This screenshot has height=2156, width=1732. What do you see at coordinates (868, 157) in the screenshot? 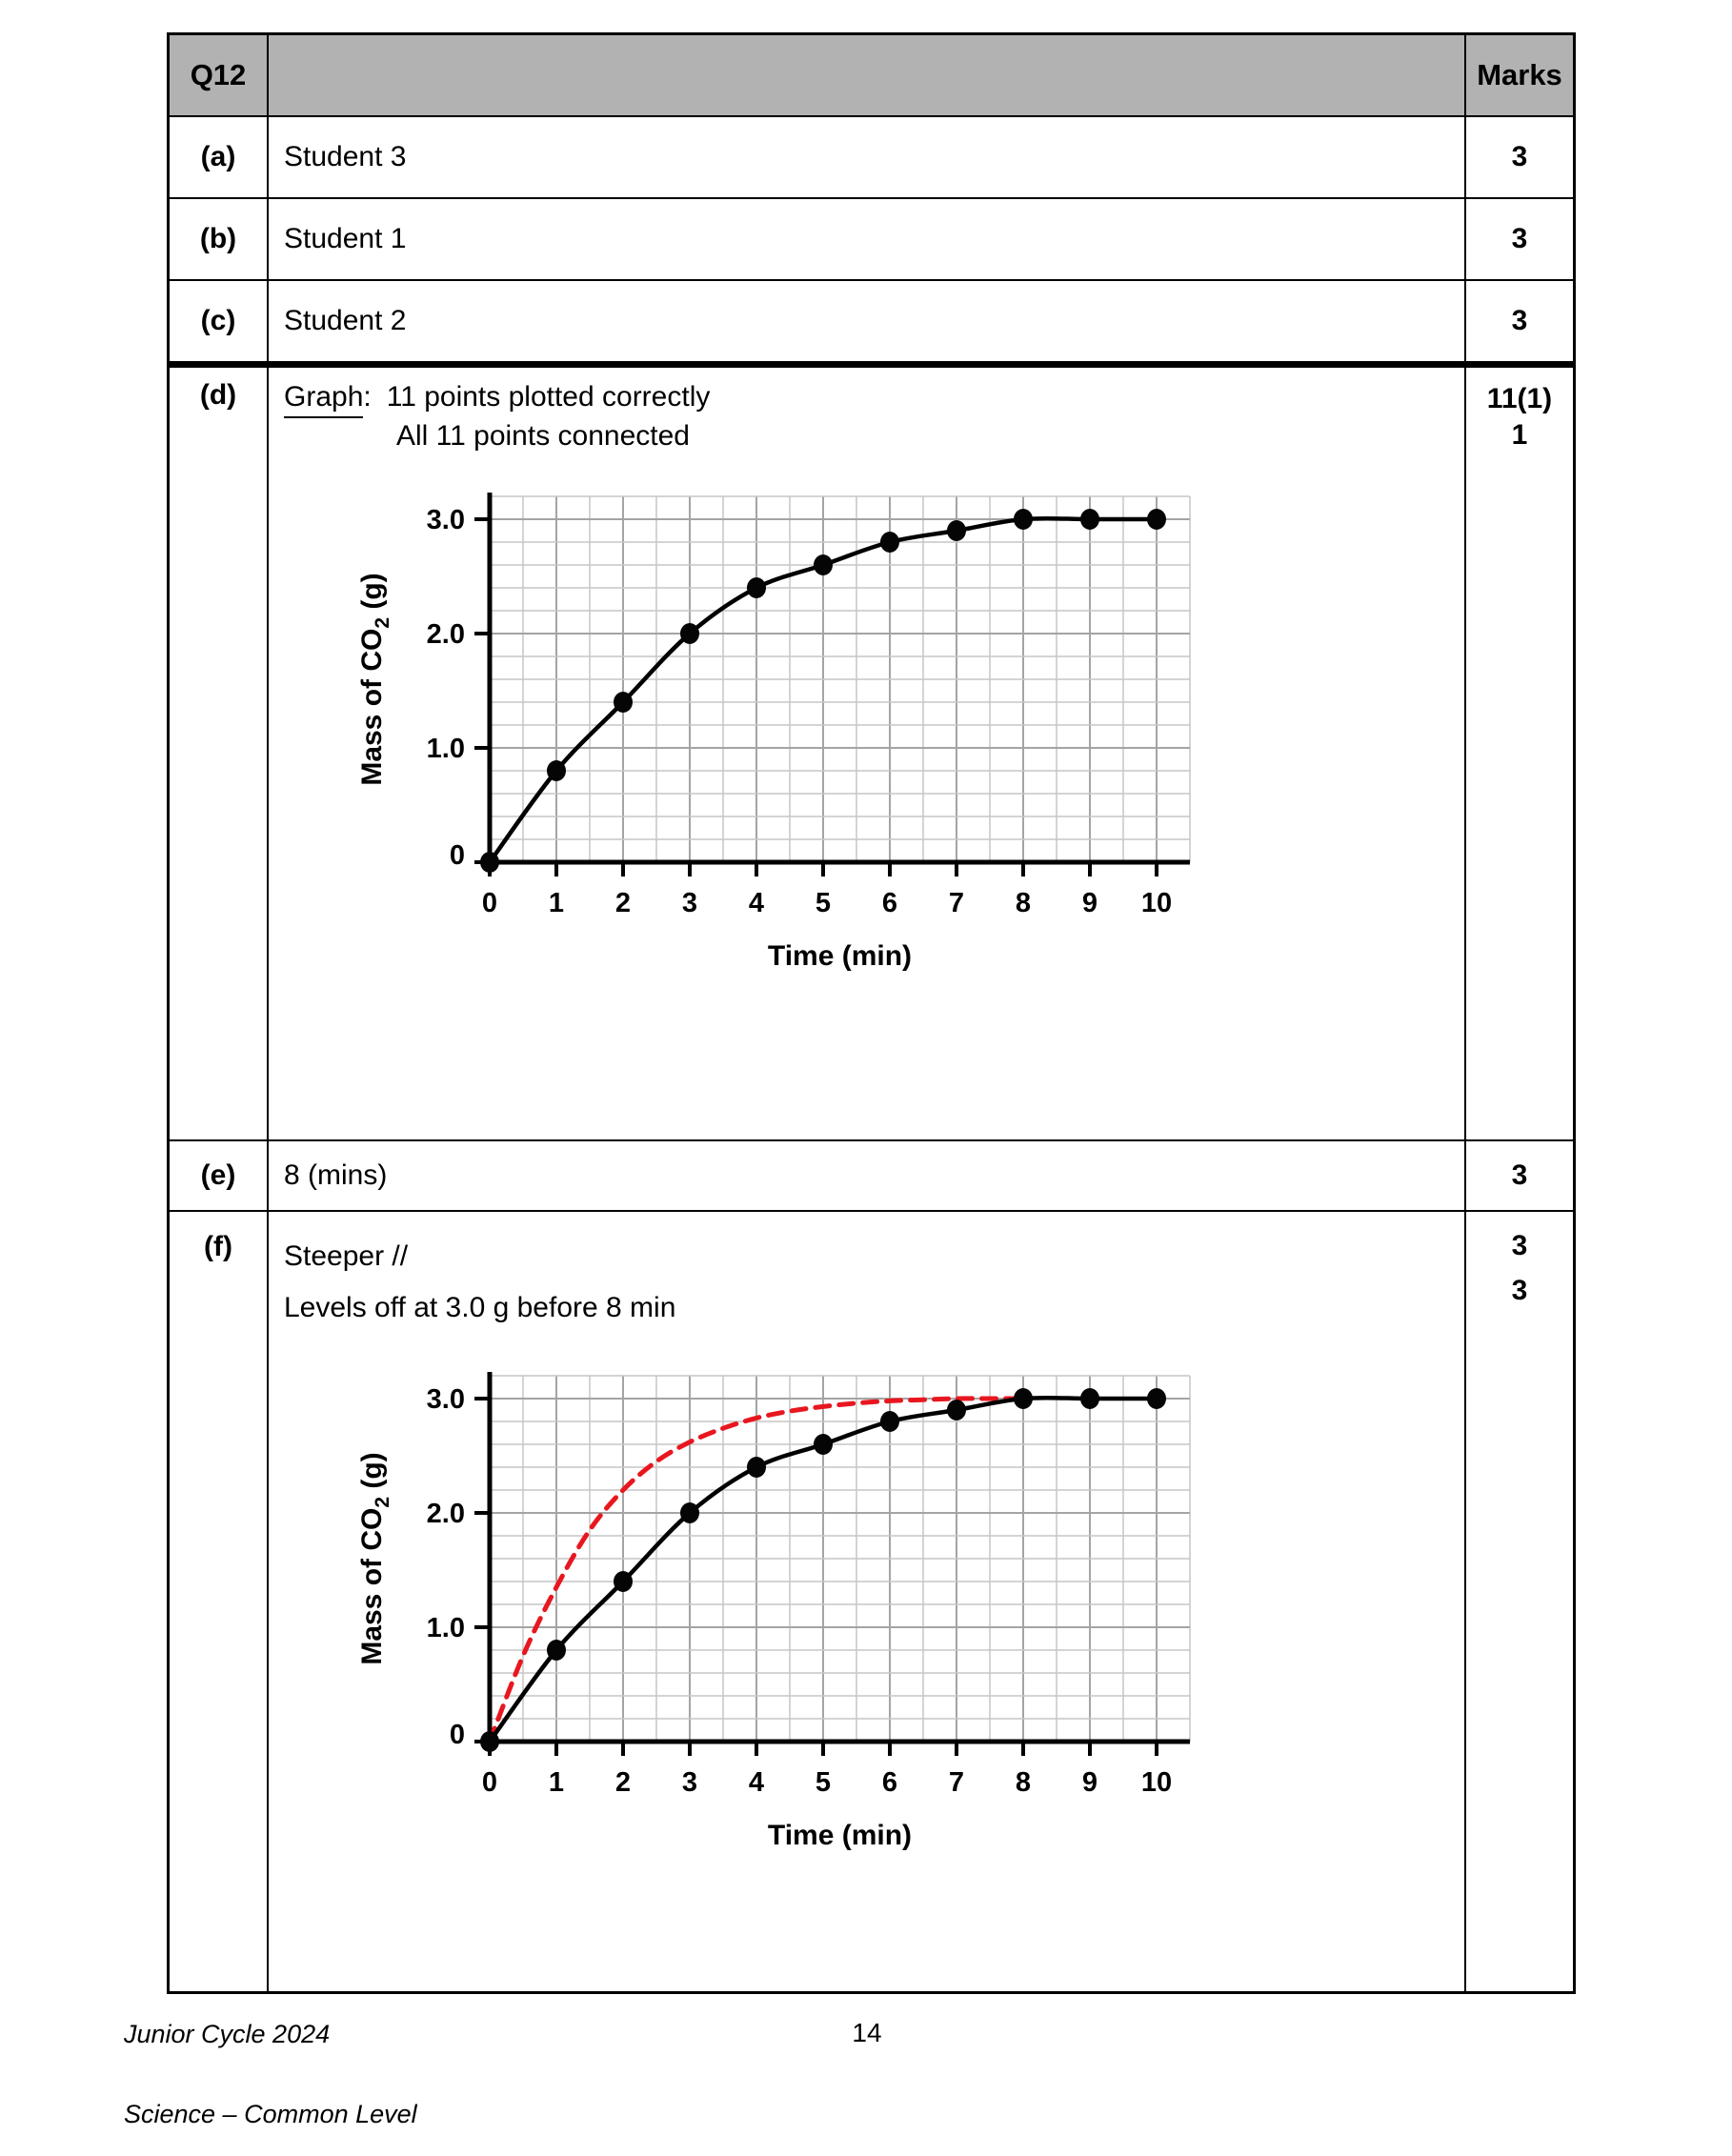
I see `answer-text: Student 3` at bounding box center [868, 157].